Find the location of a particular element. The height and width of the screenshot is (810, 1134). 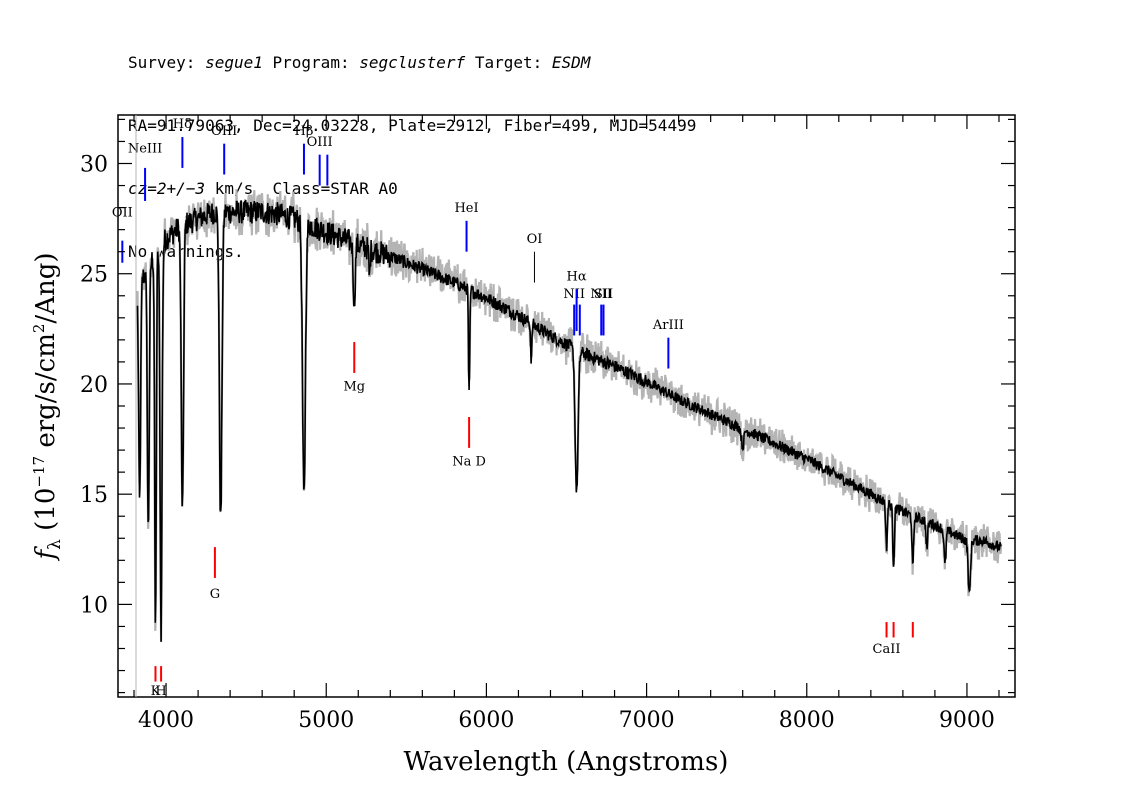

survey-value: segue1 is located at coordinates (234, 62).